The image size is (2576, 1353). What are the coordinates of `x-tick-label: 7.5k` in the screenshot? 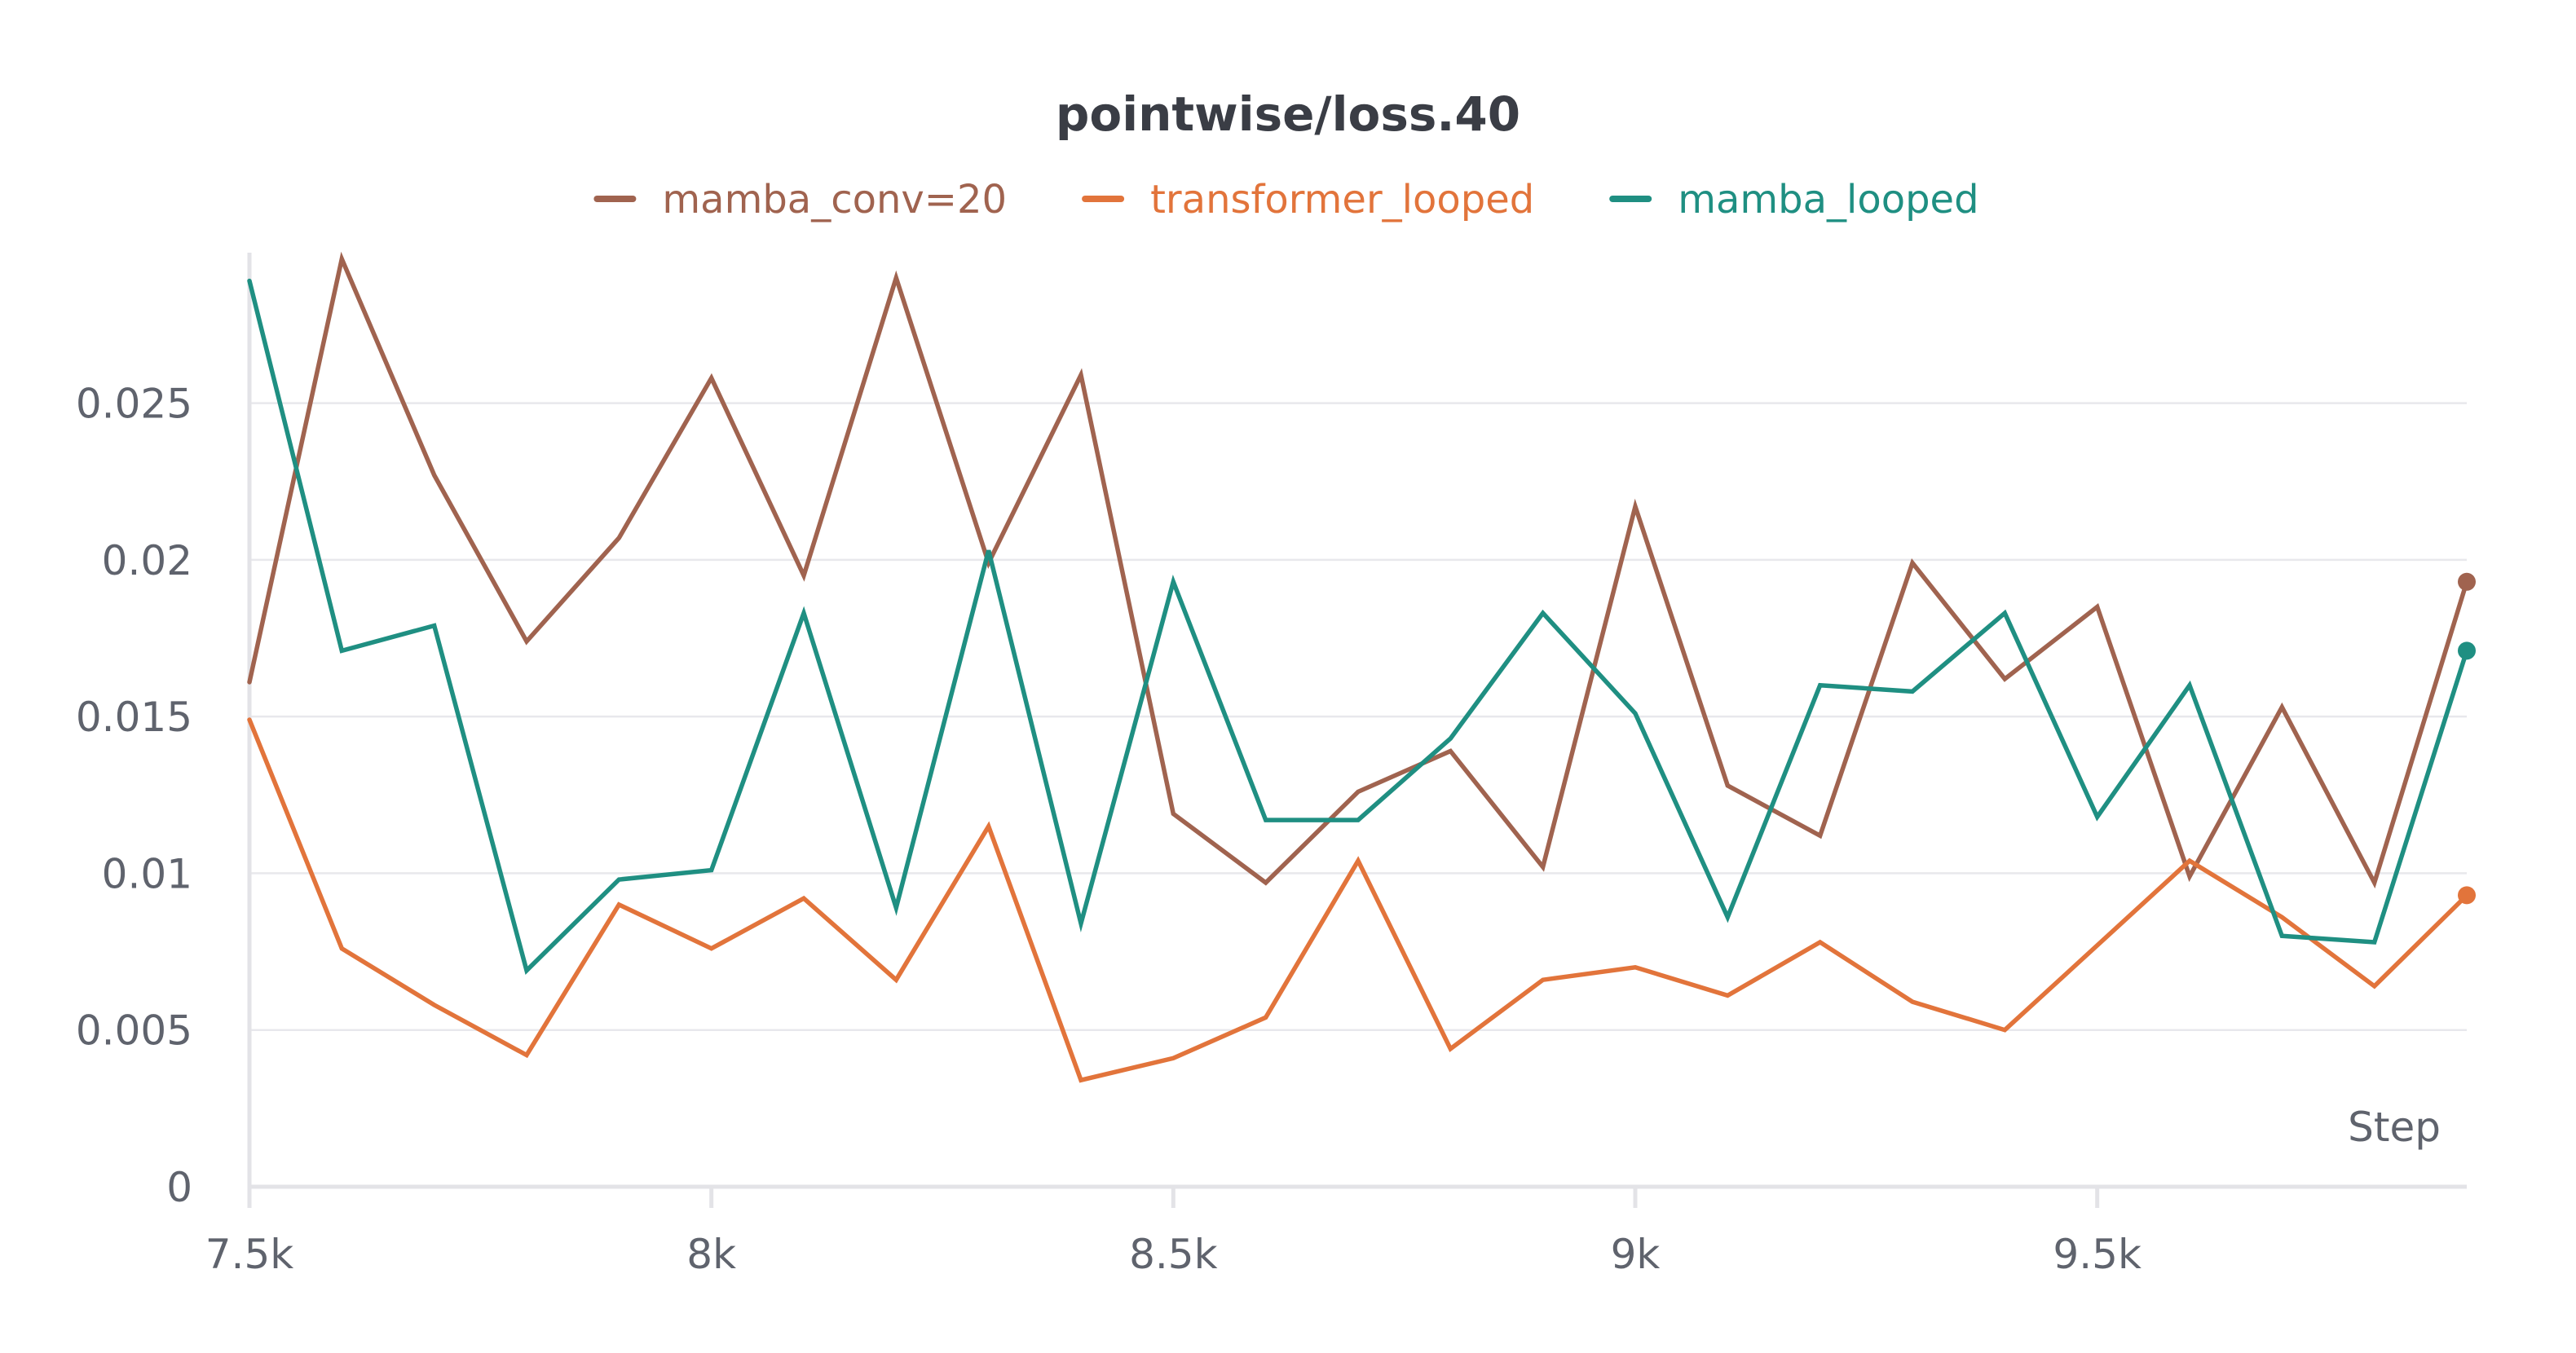 It's located at (249, 1254).